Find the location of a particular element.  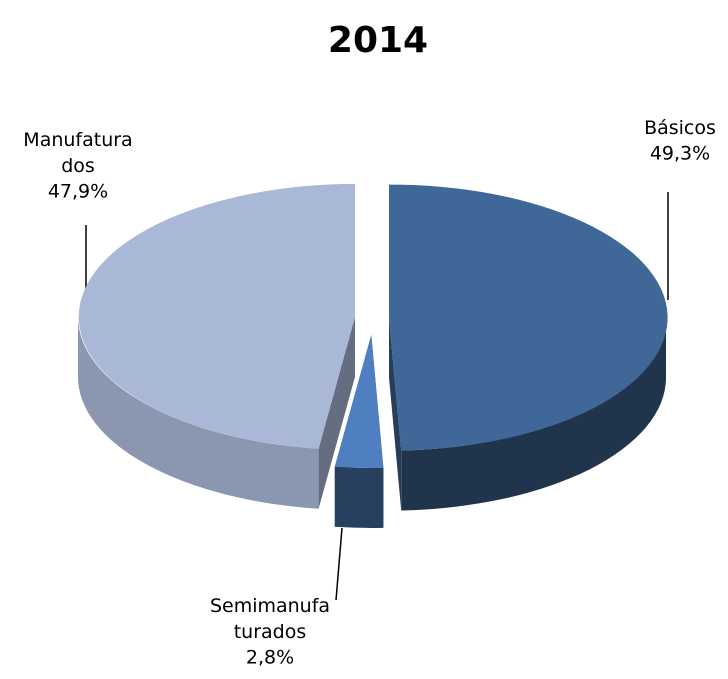

value-label: 2,8% is located at coordinates (270, 658).